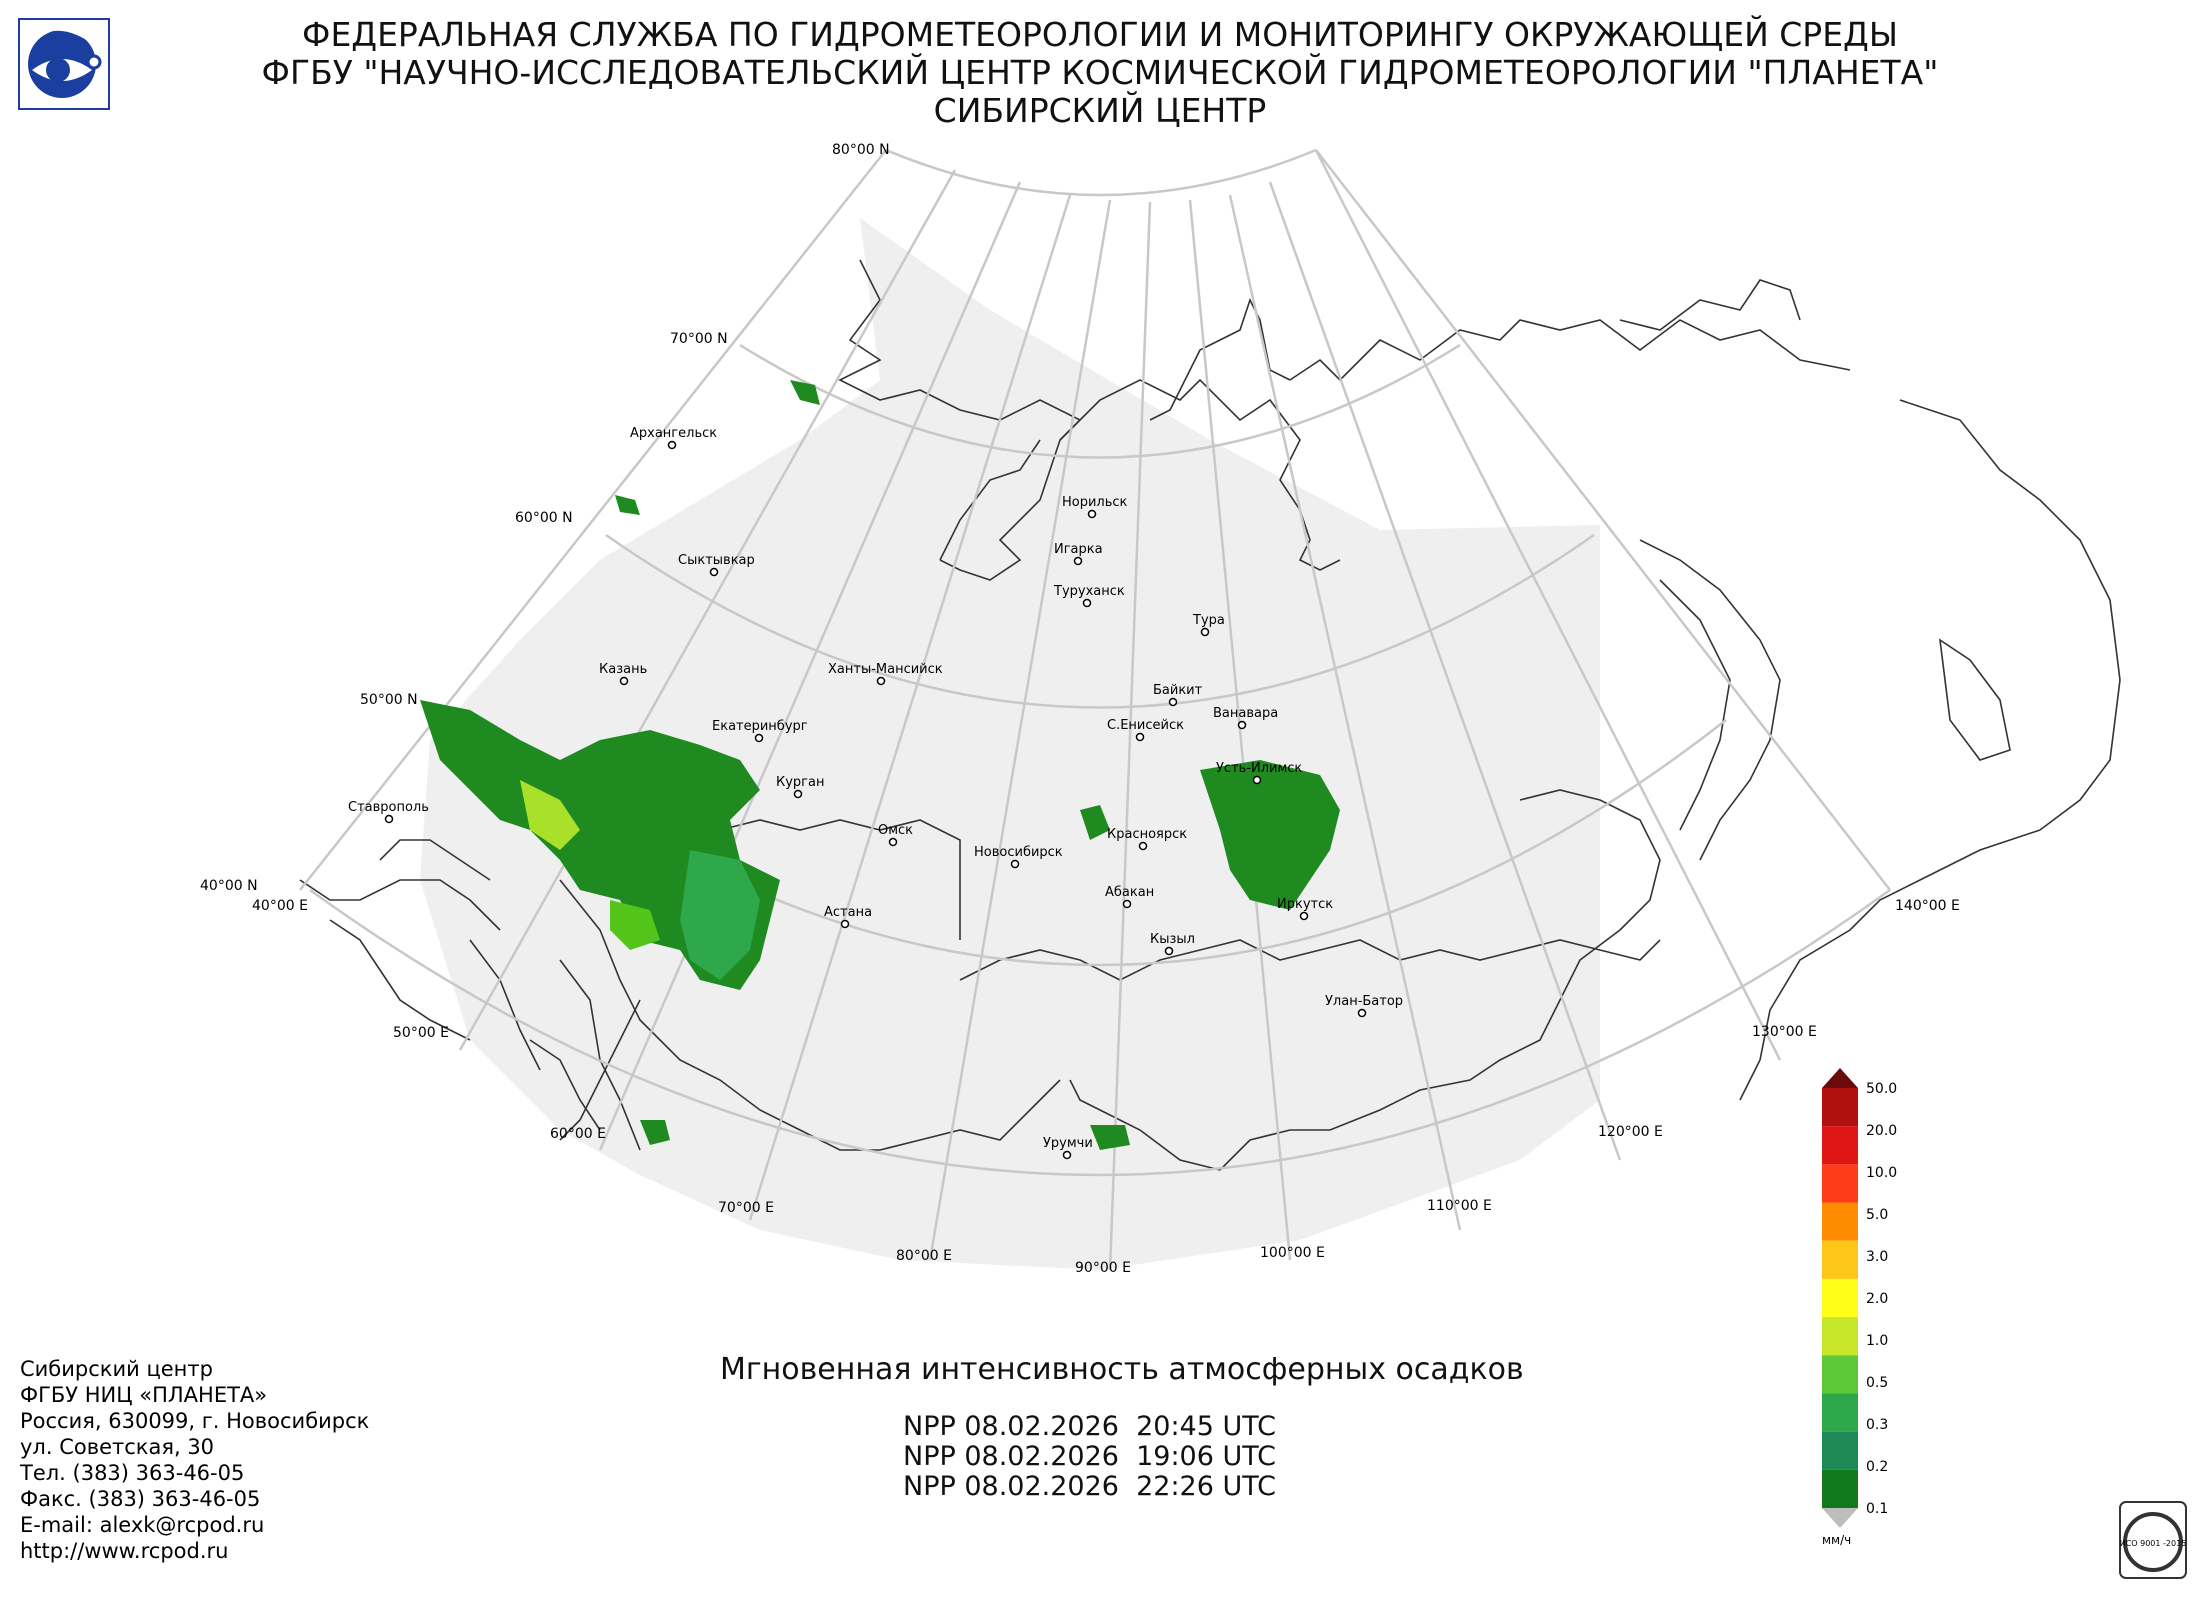 This screenshot has width=2200, height=1600. What do you see at coordinates (117, 1447) in the screenshot?
I see `contact-line: ул. Советская, 30` at bounding box center [117, 1447].